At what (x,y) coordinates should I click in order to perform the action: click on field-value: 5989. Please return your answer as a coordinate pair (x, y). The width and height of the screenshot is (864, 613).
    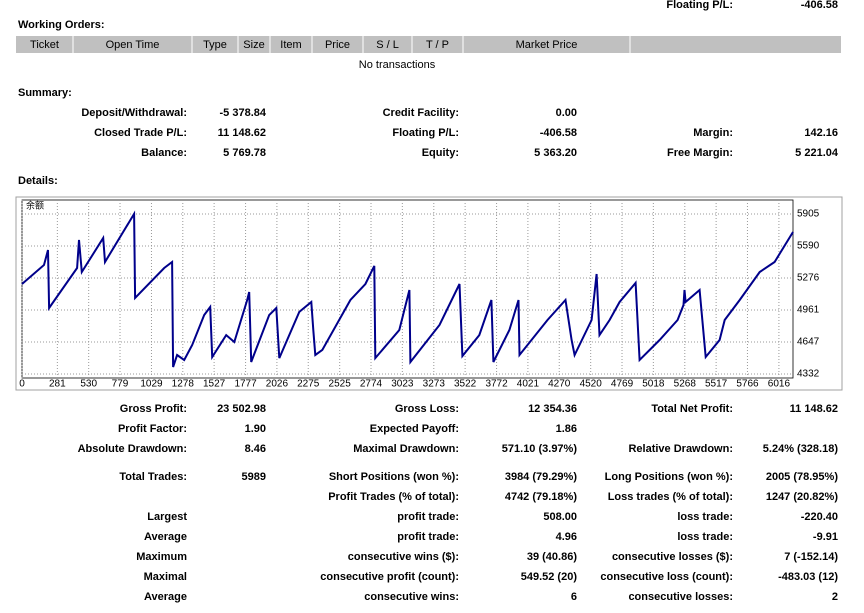
    Looking at the image, I should click on (254, 477).